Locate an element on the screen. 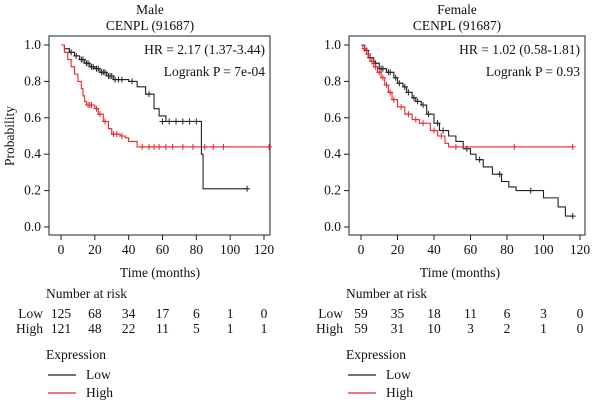 This screenshot has height=404, width=600. male-legend-title: Expression is located at coordinates (76, 354).